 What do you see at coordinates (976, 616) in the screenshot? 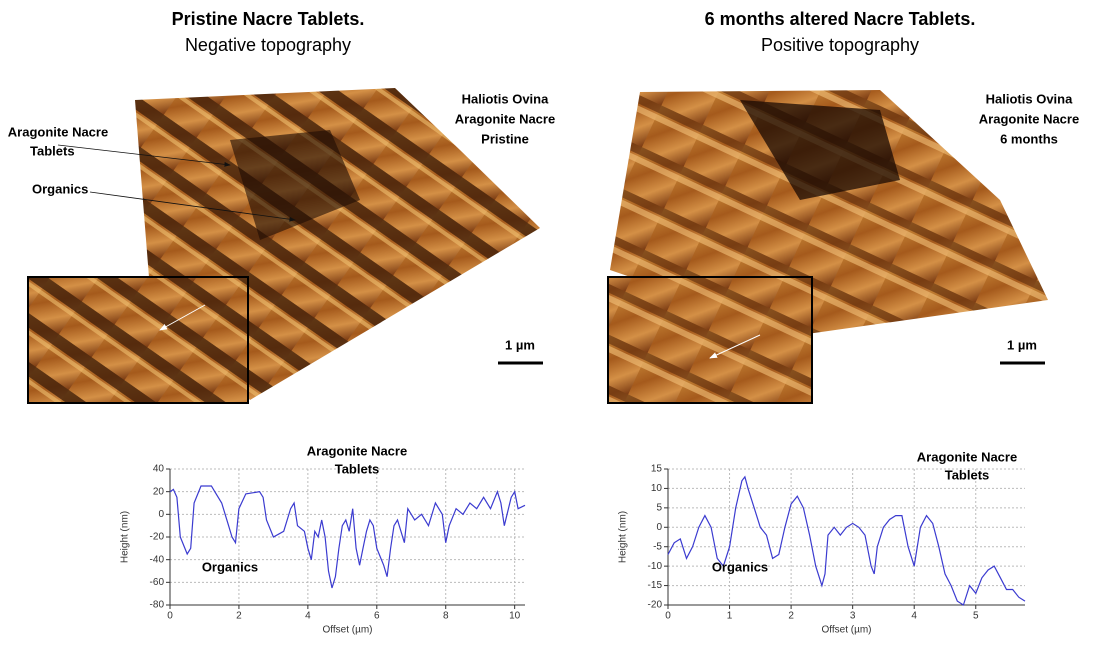
I see `x-tick-label: 5` at bounding box center [976, 616].